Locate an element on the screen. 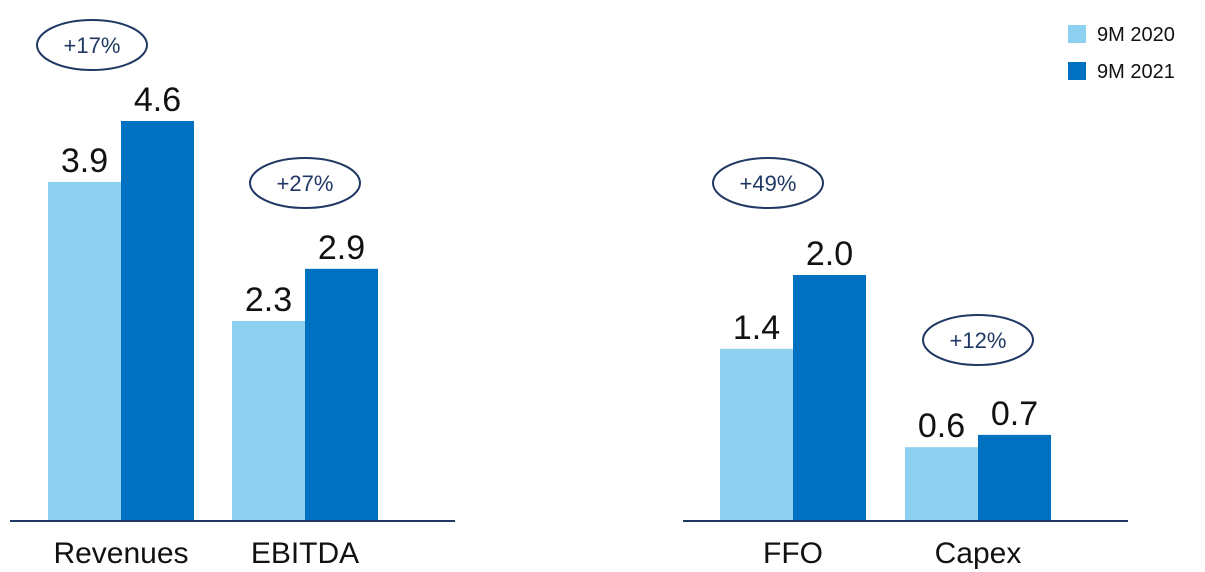  annotation: +12% is located at coordinates (978, 340).